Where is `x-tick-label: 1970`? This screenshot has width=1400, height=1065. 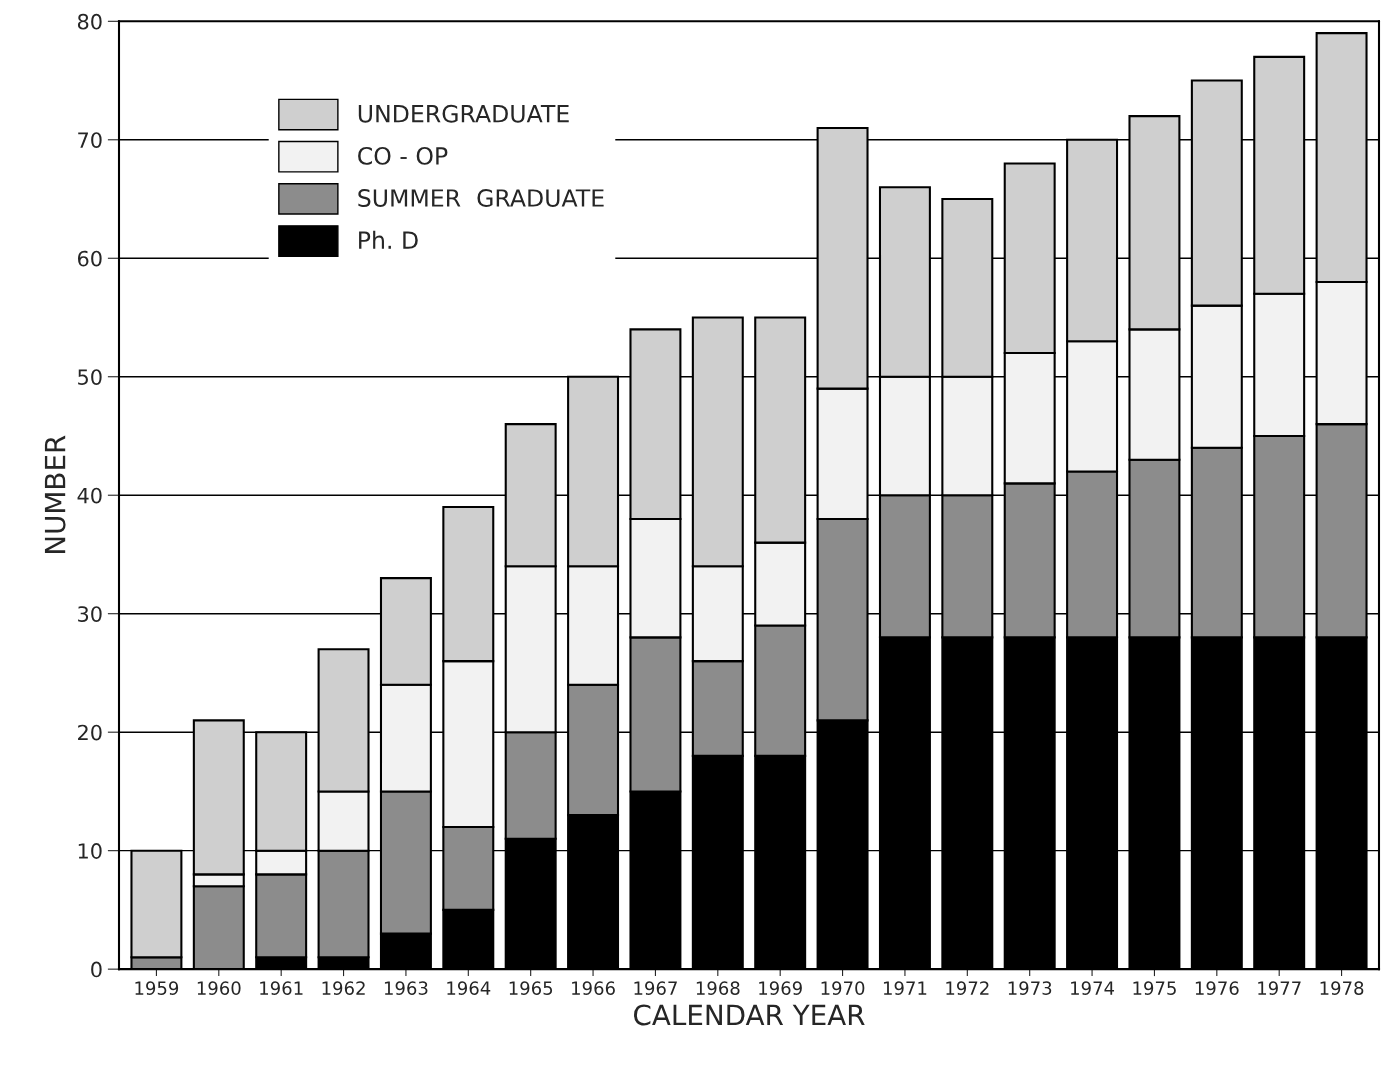
x-tick-label: 1970 is located at coordinates (843, 988).